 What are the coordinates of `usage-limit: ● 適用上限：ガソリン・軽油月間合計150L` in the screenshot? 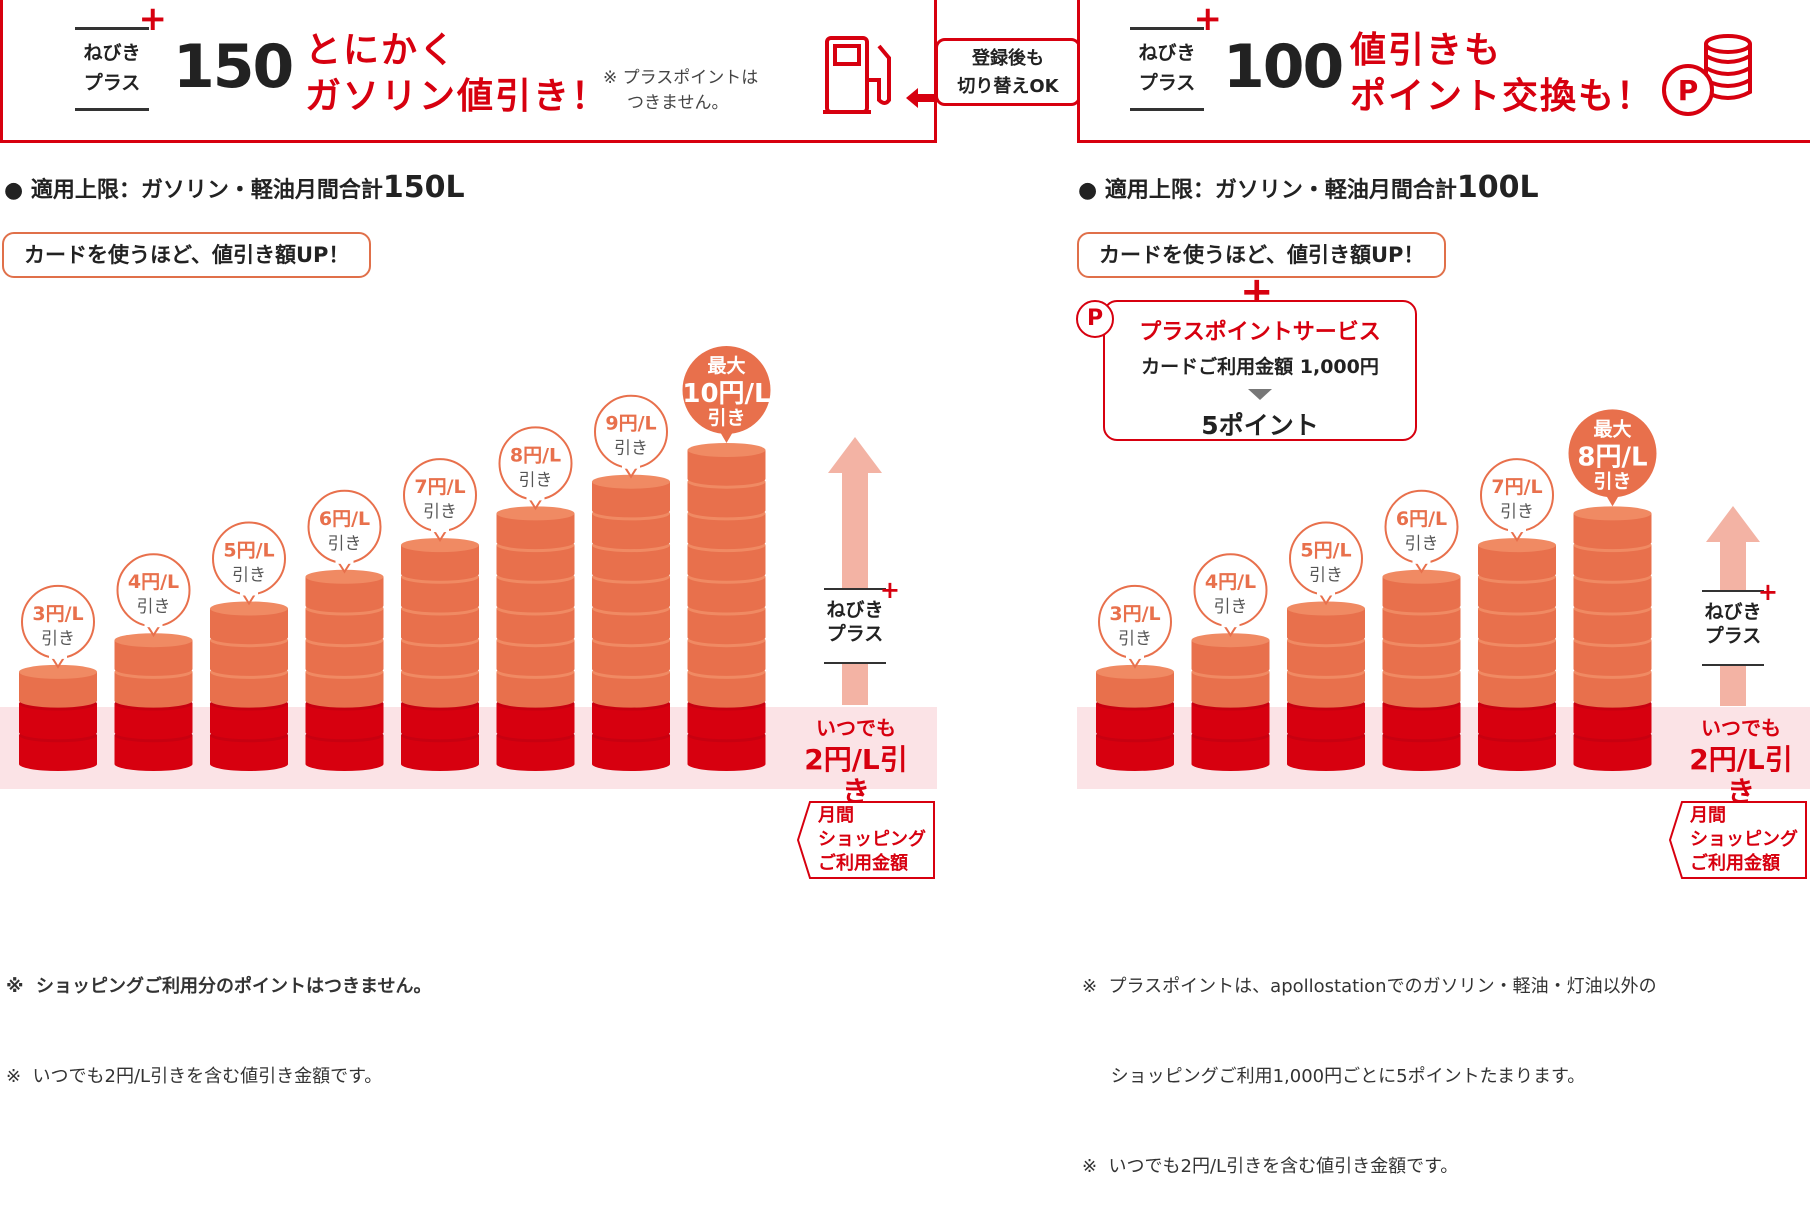 It's located at (234, 187).